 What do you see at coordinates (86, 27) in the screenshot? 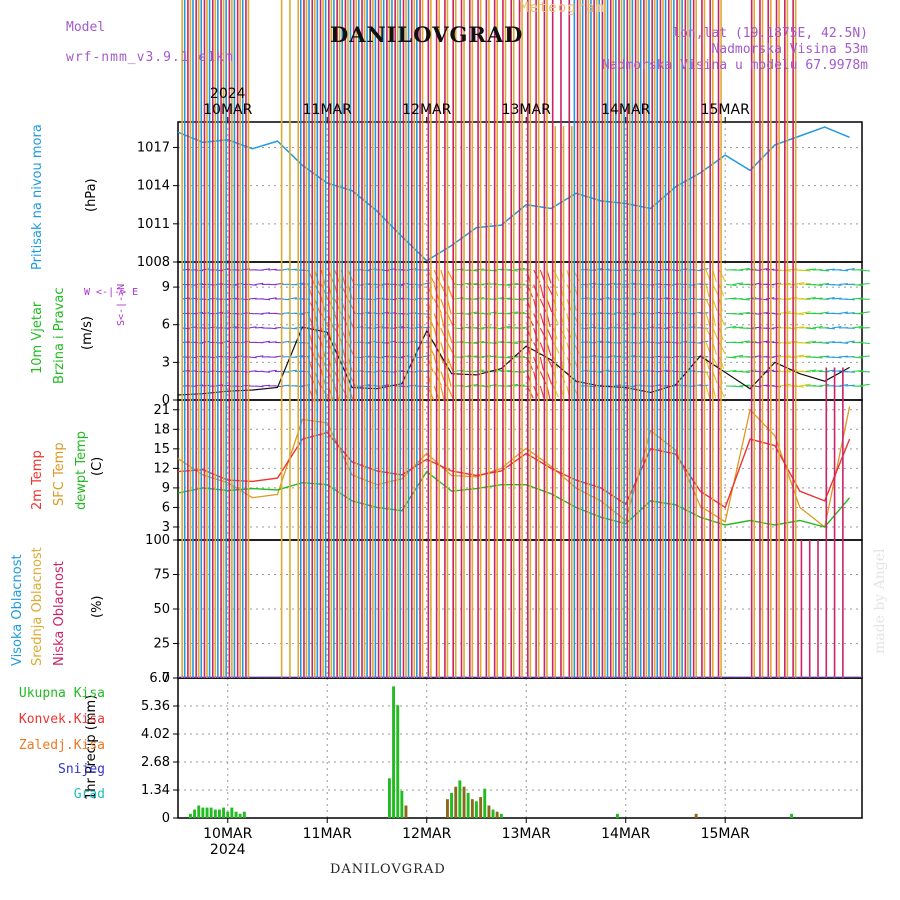
I see `model-label: Model` at bounding box center [86, 27].